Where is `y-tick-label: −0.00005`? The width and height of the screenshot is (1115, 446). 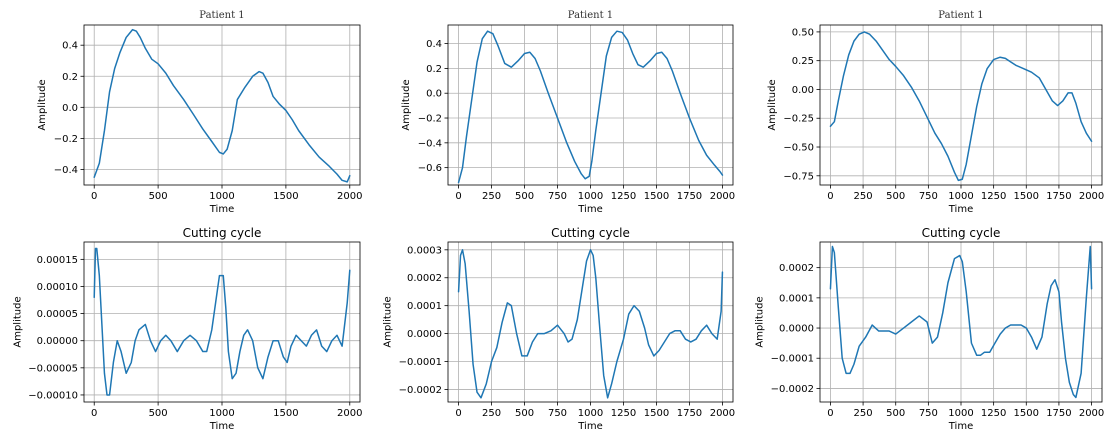
y-tick-label: −0.00005 is located at coordinates (53, 368).